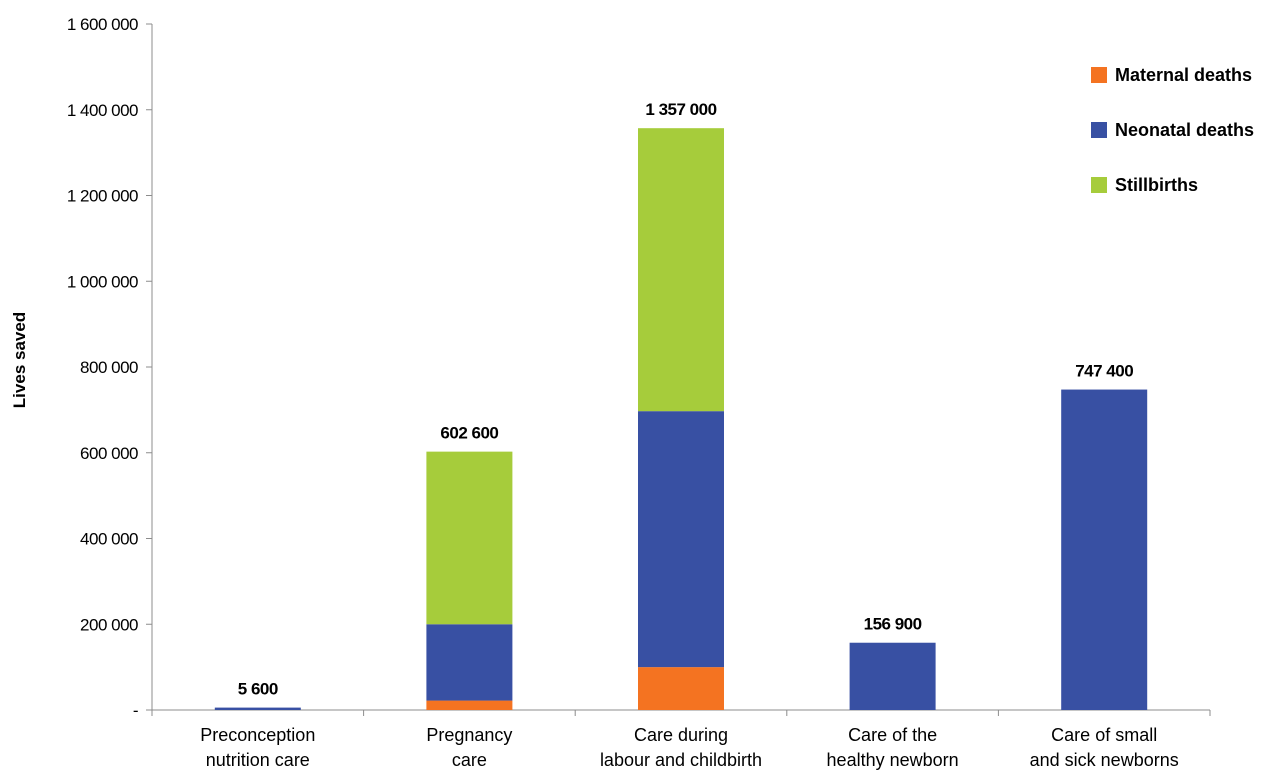 This screenshot has height=773, width=1275. What do you see at coordinates (1183, 75) in the screenshot?
I see `legend-label: Maternal deaths` at bounding box center [1183, 75].